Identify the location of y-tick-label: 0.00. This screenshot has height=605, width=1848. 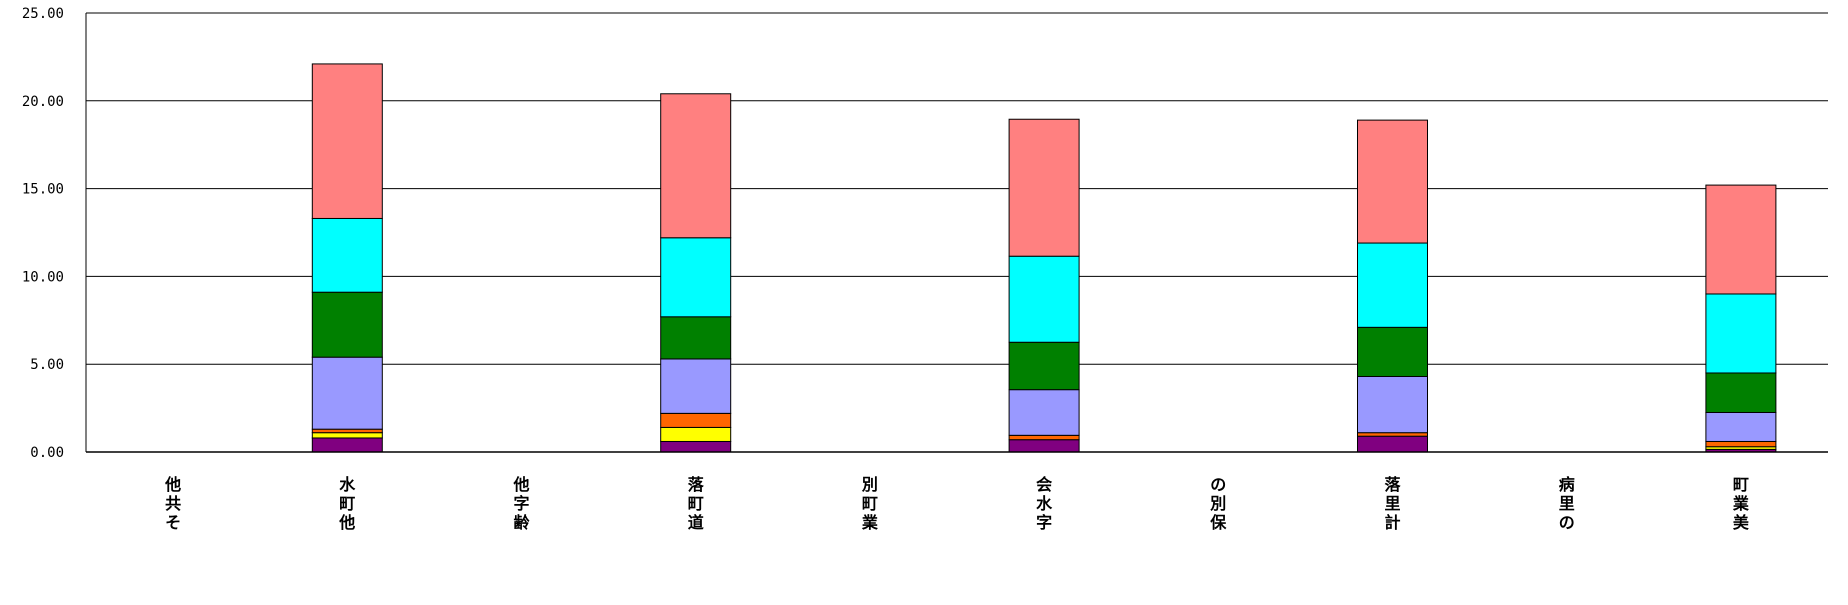
(47, 453).